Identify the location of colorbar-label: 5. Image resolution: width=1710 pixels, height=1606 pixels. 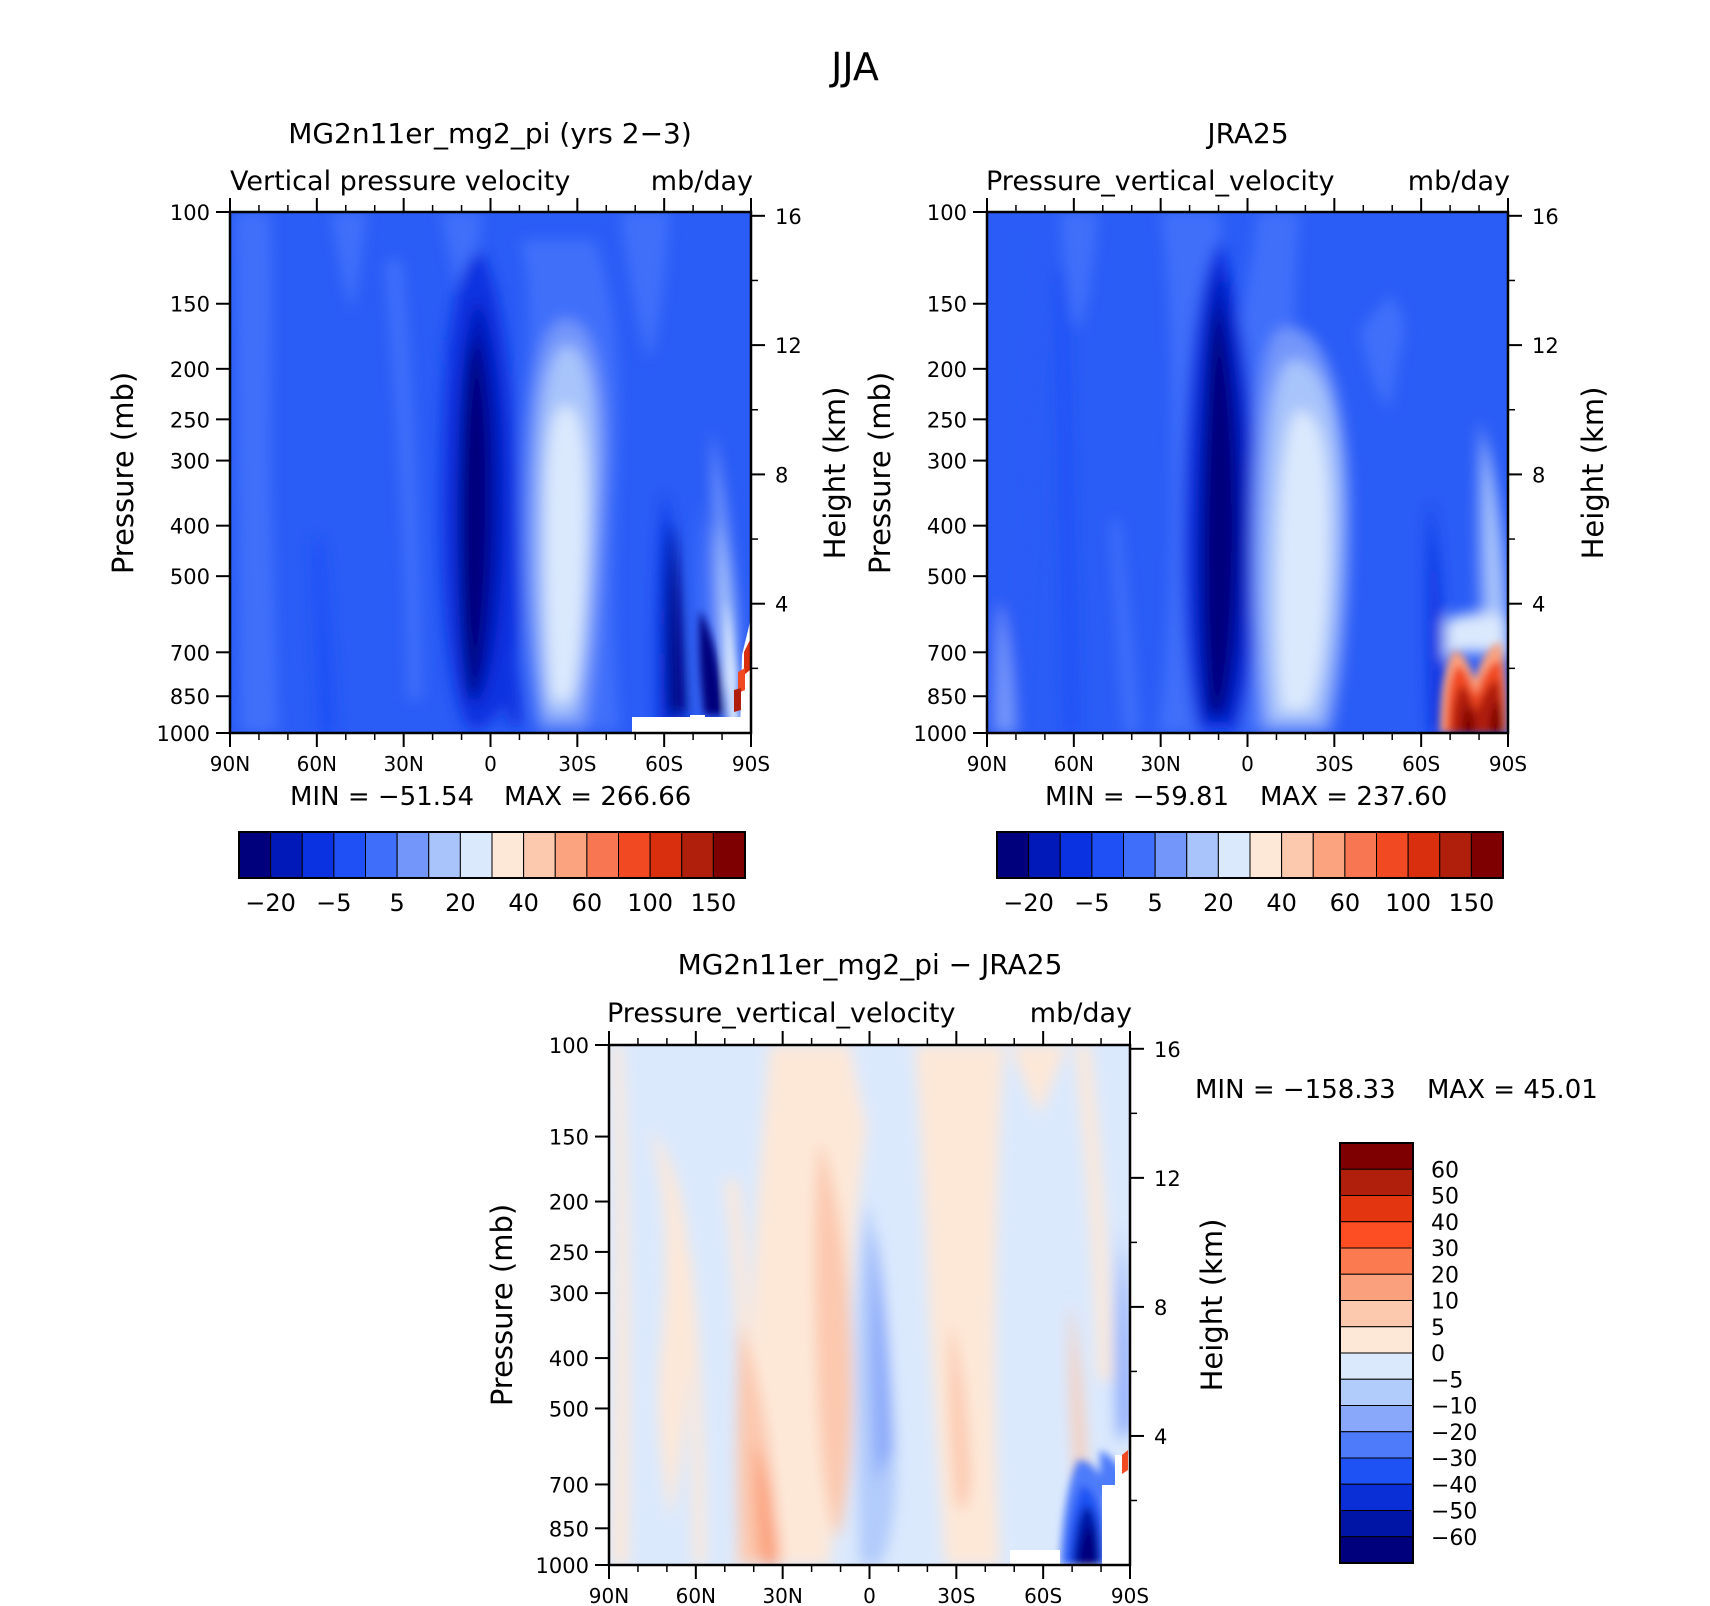
(1154, 903).